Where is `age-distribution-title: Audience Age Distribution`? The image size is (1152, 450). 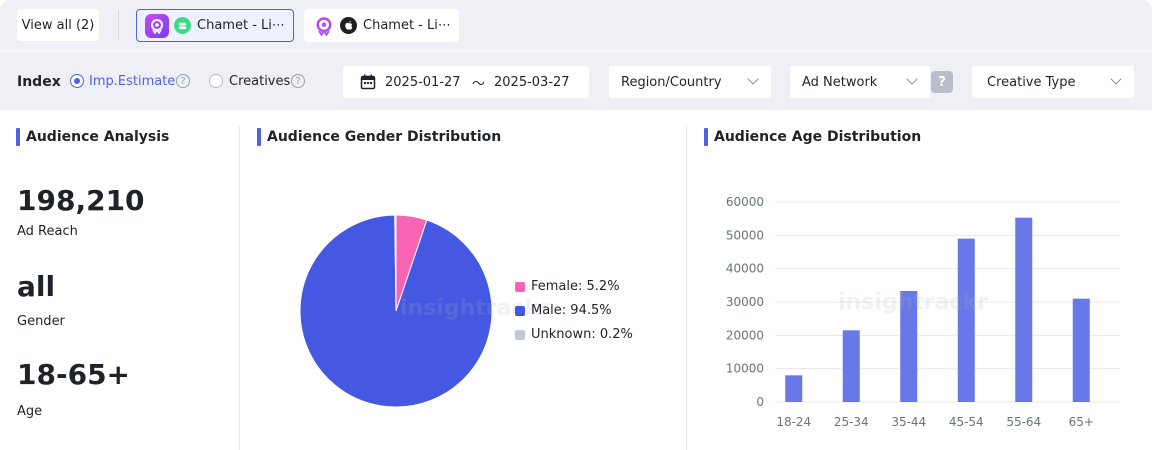 age-distribution-title: Audience Age Distribution is located at coordinates (812, 137).